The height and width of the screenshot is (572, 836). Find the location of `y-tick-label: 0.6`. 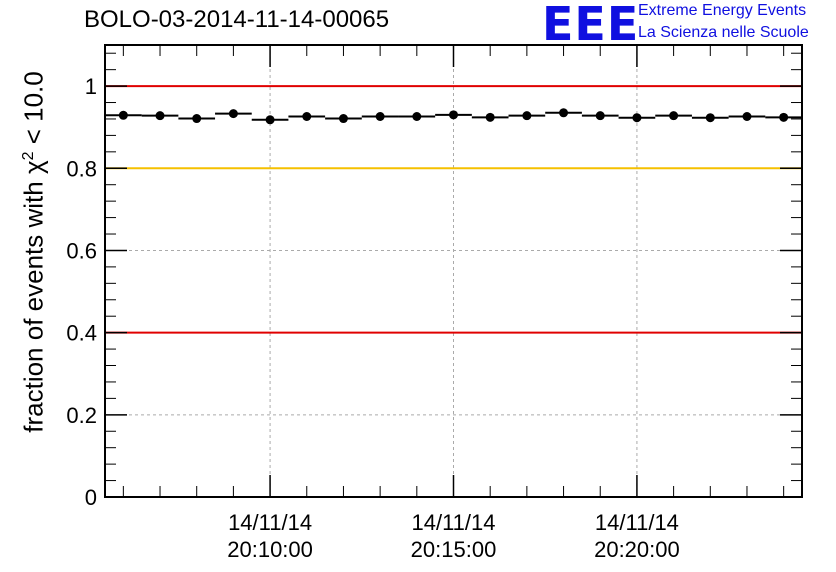

y-tick-label: 0.6 is located at coordinates (81, 250).